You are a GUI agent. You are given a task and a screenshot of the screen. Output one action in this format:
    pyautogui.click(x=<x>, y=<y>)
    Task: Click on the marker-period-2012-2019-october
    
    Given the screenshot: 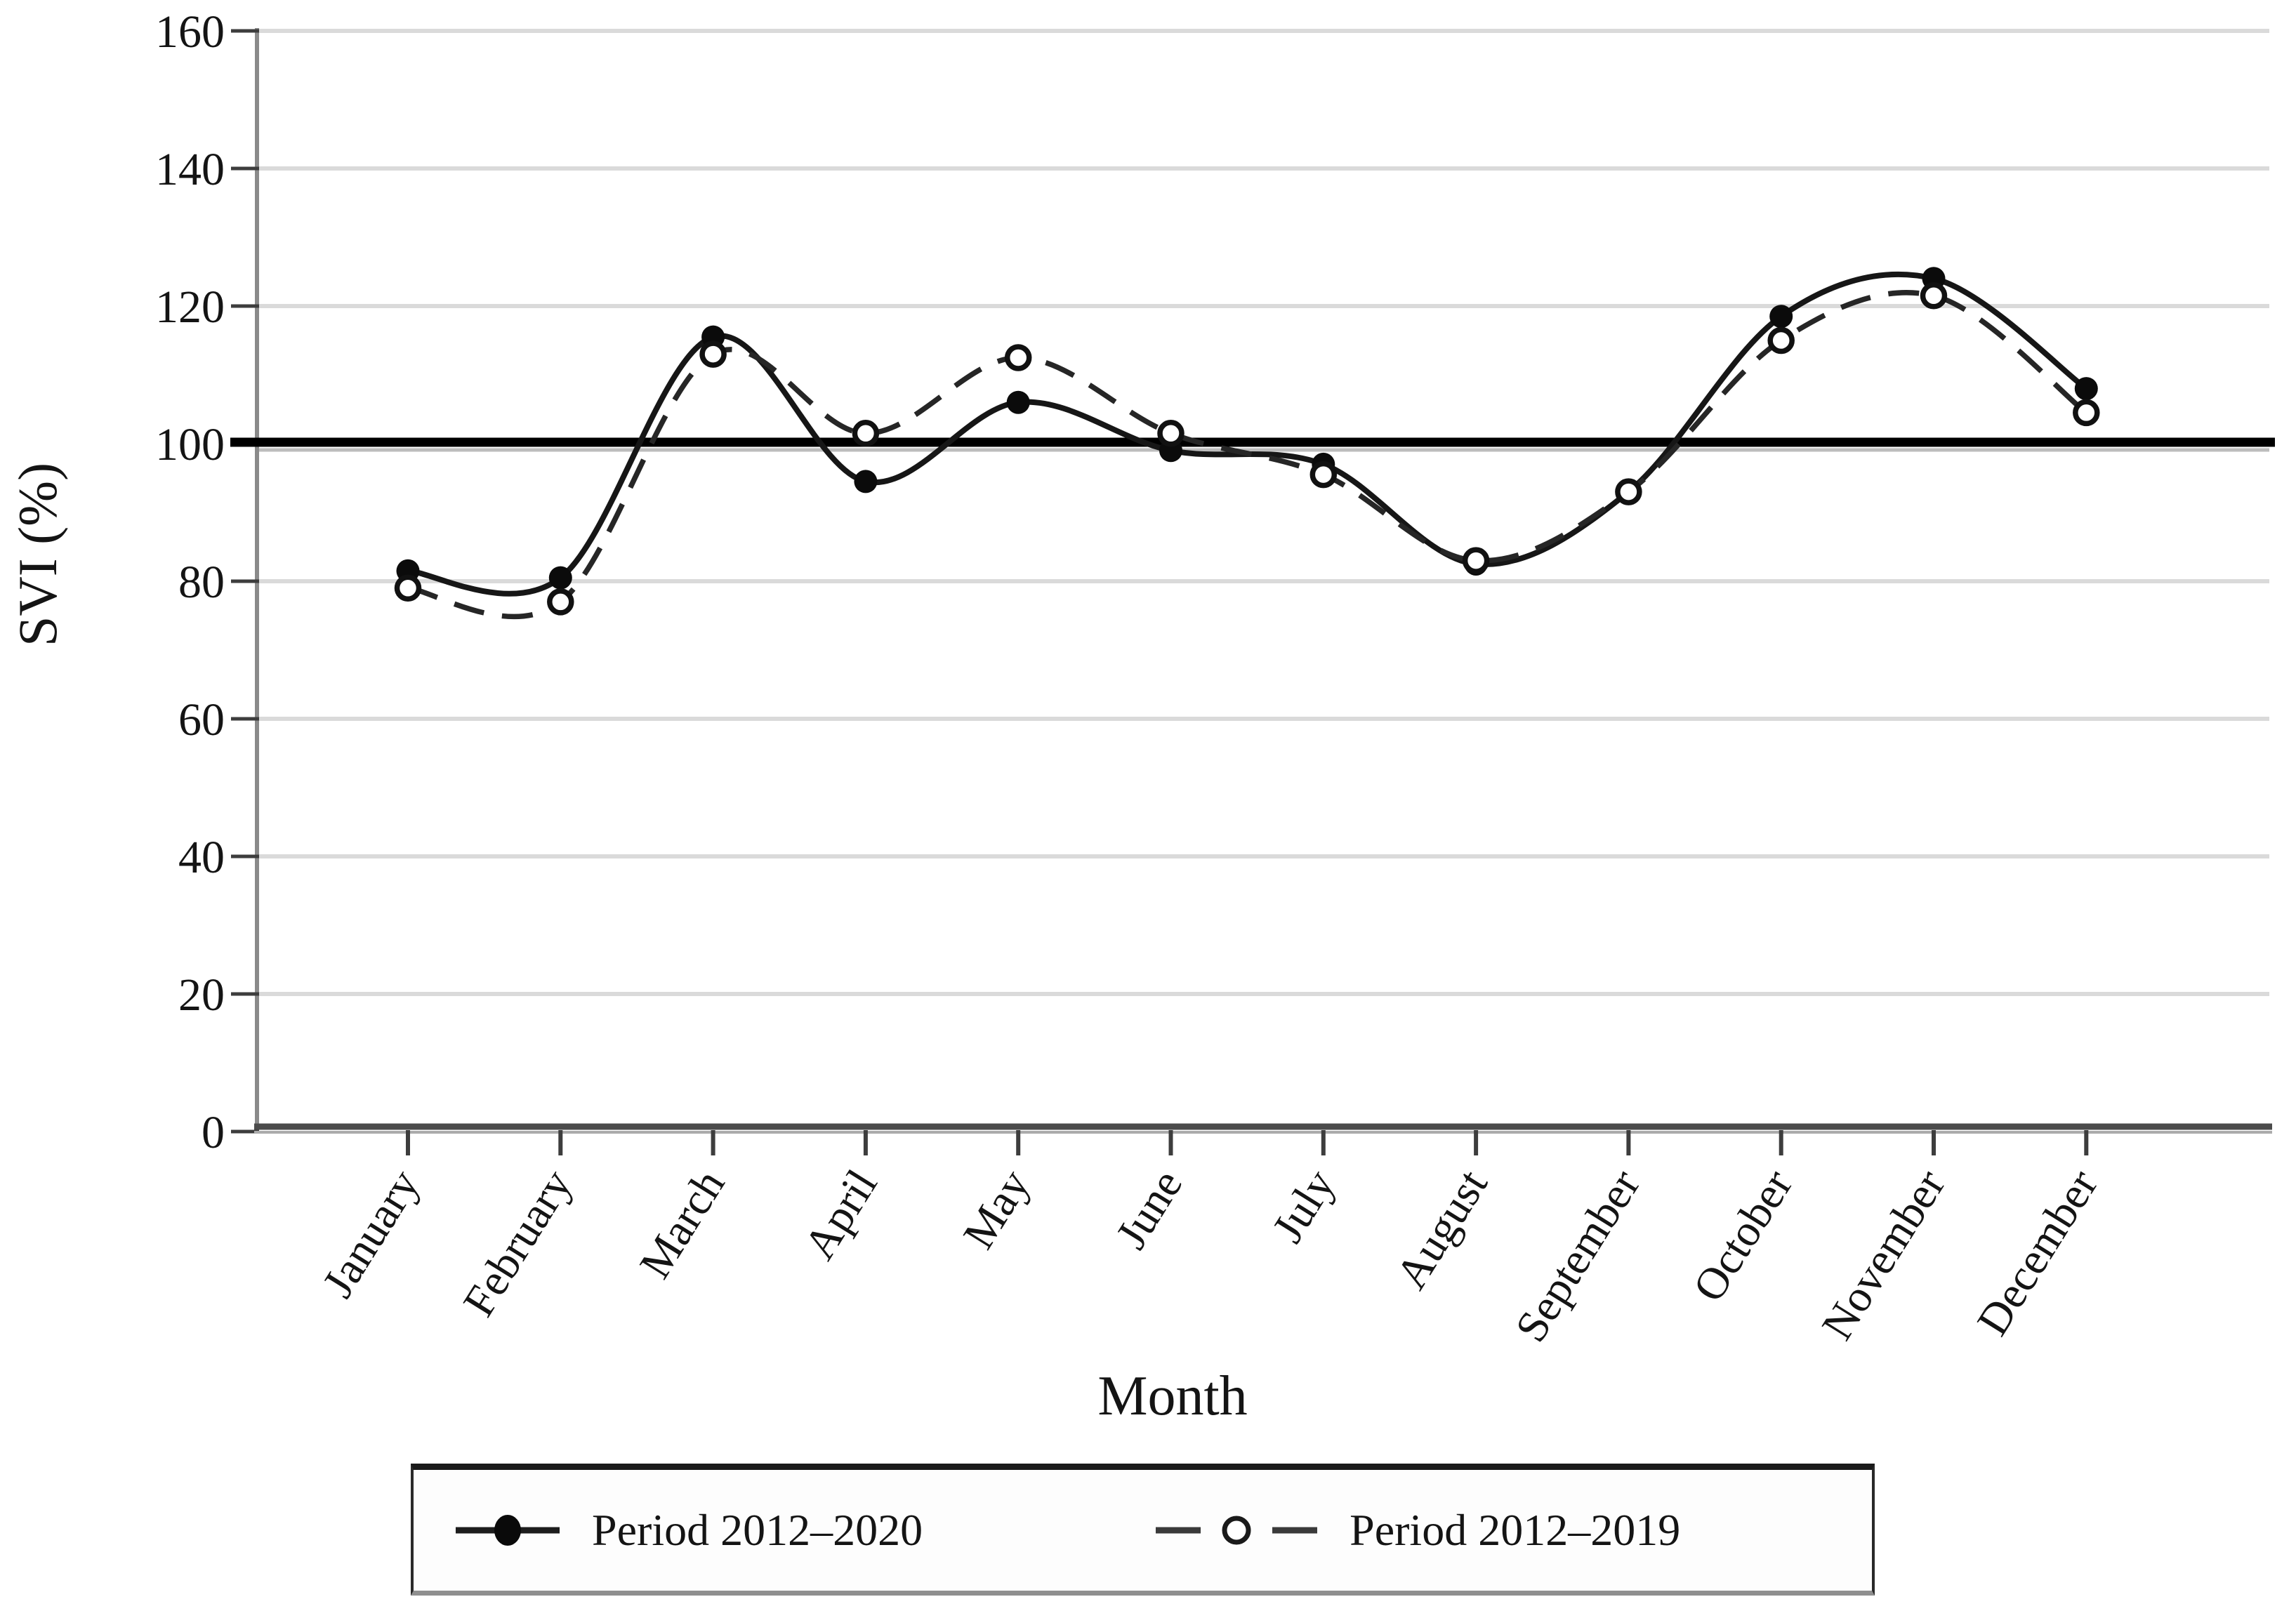 What is the action you would take?
    pyautogui.click(x=1781, y=340)
    